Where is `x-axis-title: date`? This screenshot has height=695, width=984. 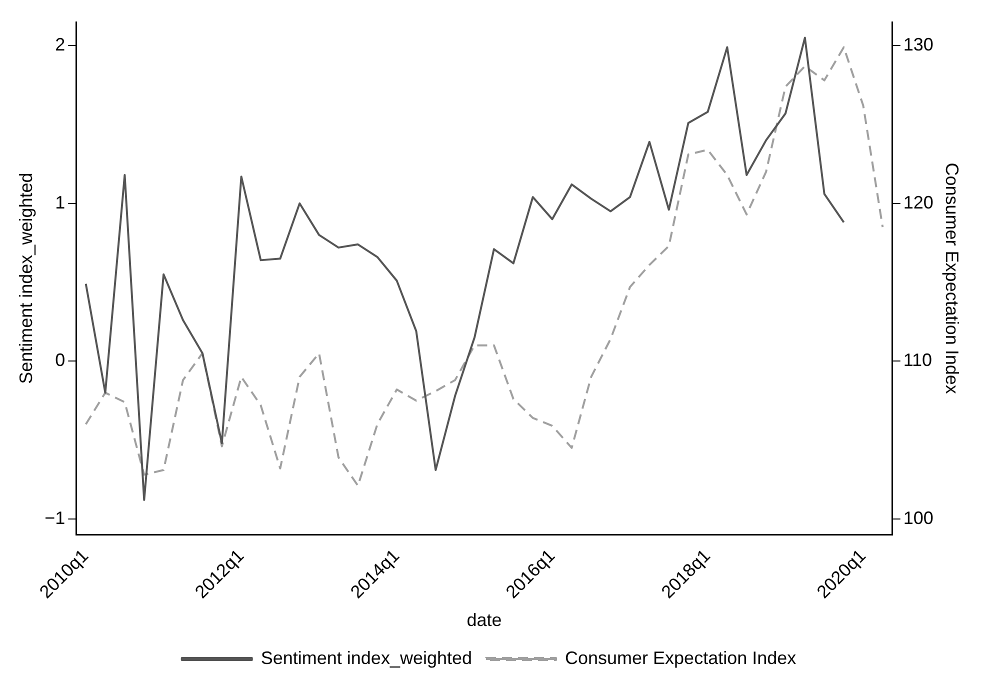 x-axis-title: date is located at coordinates (484, 620).